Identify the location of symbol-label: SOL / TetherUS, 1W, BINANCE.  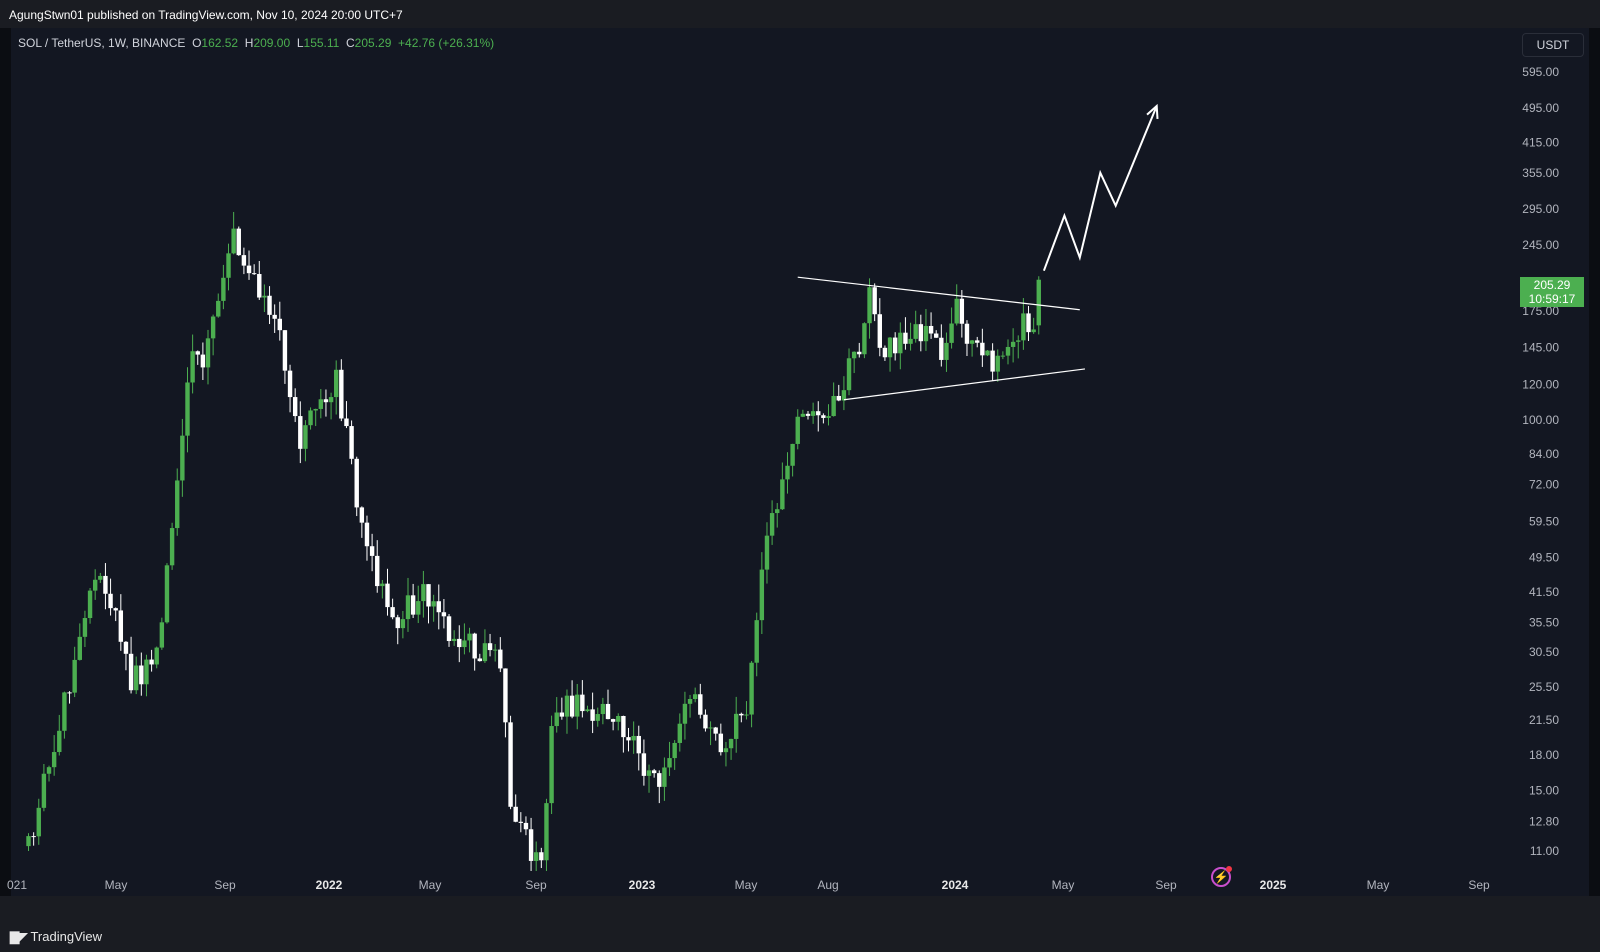
(102, 43).